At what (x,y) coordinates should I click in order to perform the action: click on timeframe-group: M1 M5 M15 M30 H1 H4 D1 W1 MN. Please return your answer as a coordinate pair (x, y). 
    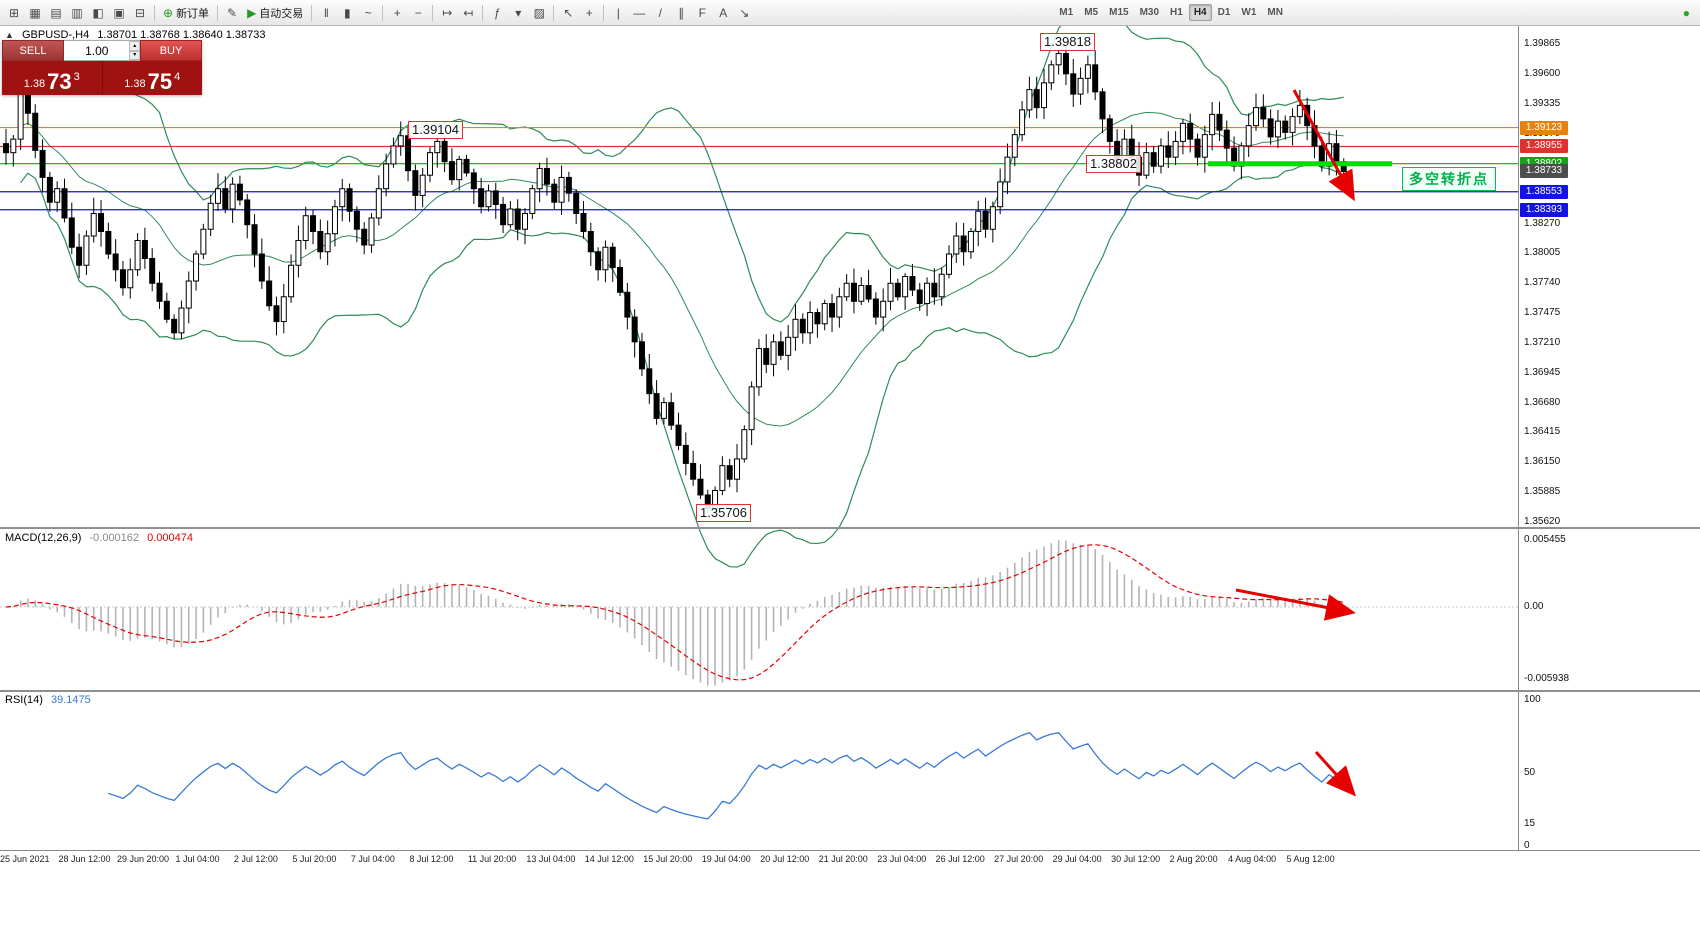
    Looking at the image, I should click on (1171, 12).